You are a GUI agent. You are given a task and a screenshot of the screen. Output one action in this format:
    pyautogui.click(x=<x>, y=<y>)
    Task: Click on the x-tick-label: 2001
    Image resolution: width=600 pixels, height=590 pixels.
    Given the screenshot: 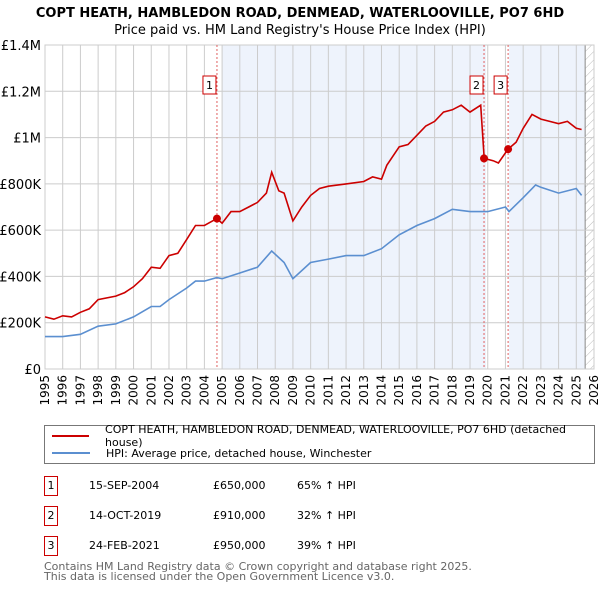 What is the action you would take?
    pyautogui.click(x=151, y=390)
    